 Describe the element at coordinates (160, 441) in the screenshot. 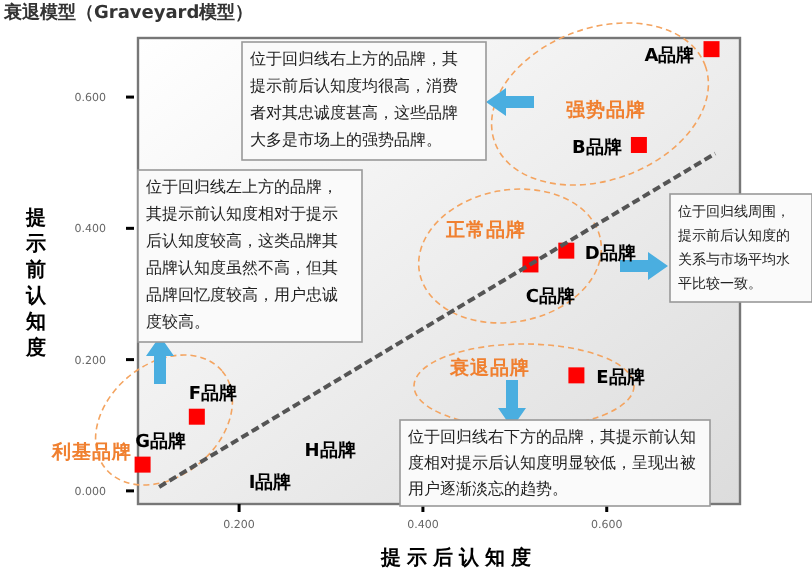

I see `series-label: G品牌` at that location.